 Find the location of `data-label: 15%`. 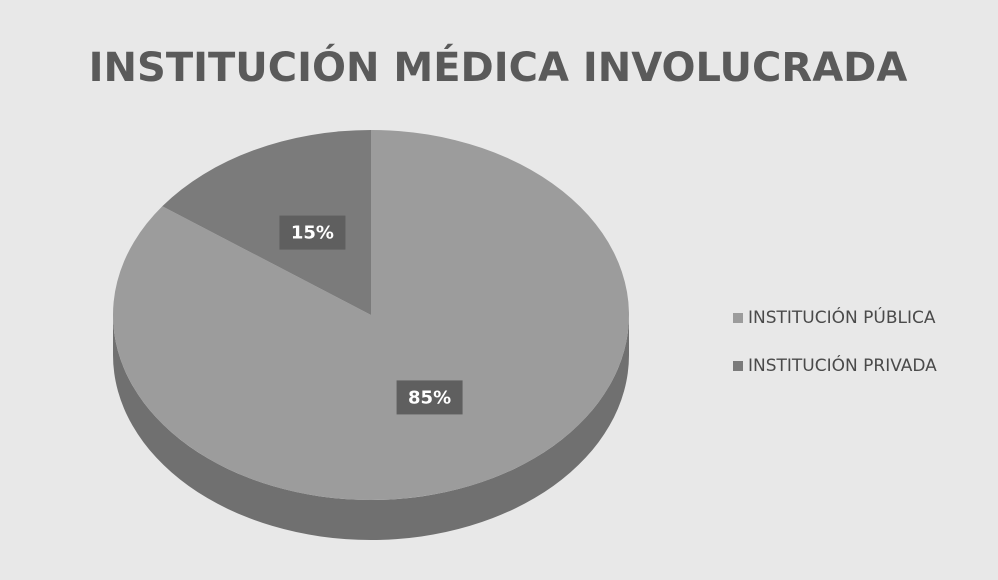

data-label: 15% is located at coordinates (312, 233).